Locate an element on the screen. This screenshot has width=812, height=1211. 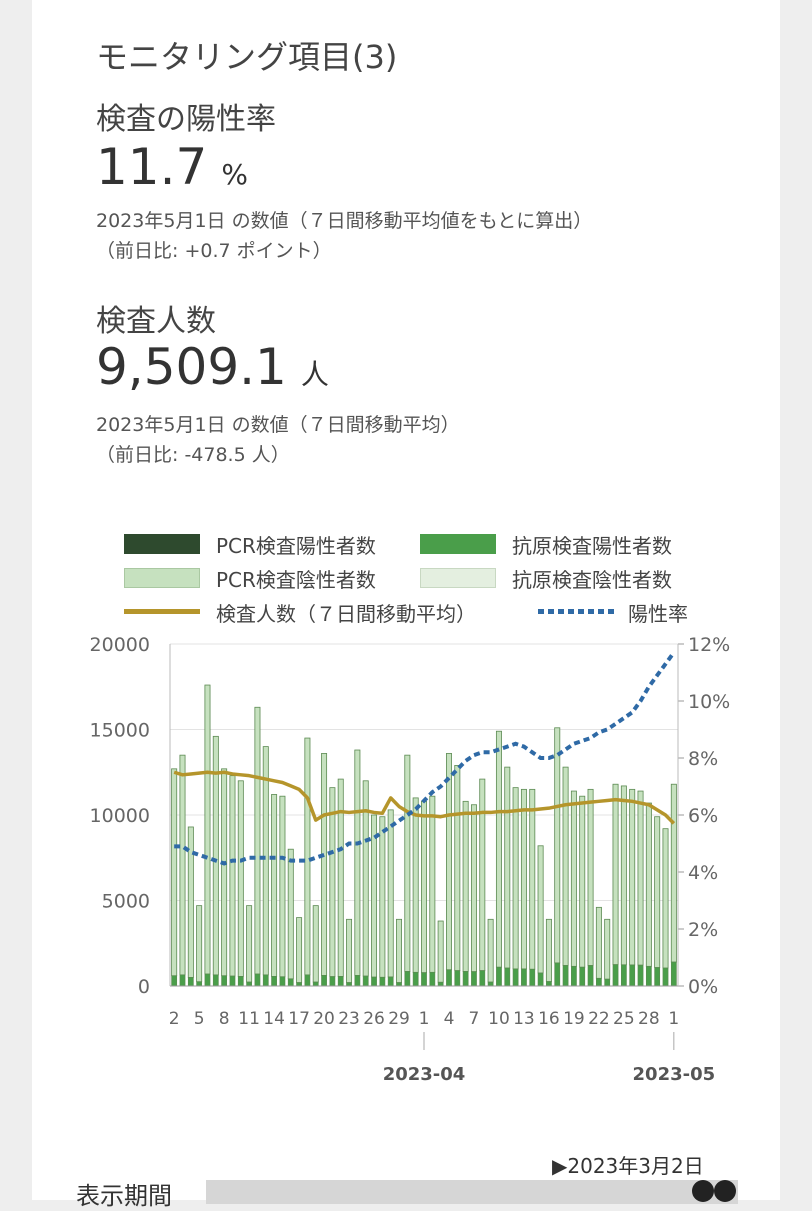
legend-swatch-pcr-negative is located at coordinates (162, 578).